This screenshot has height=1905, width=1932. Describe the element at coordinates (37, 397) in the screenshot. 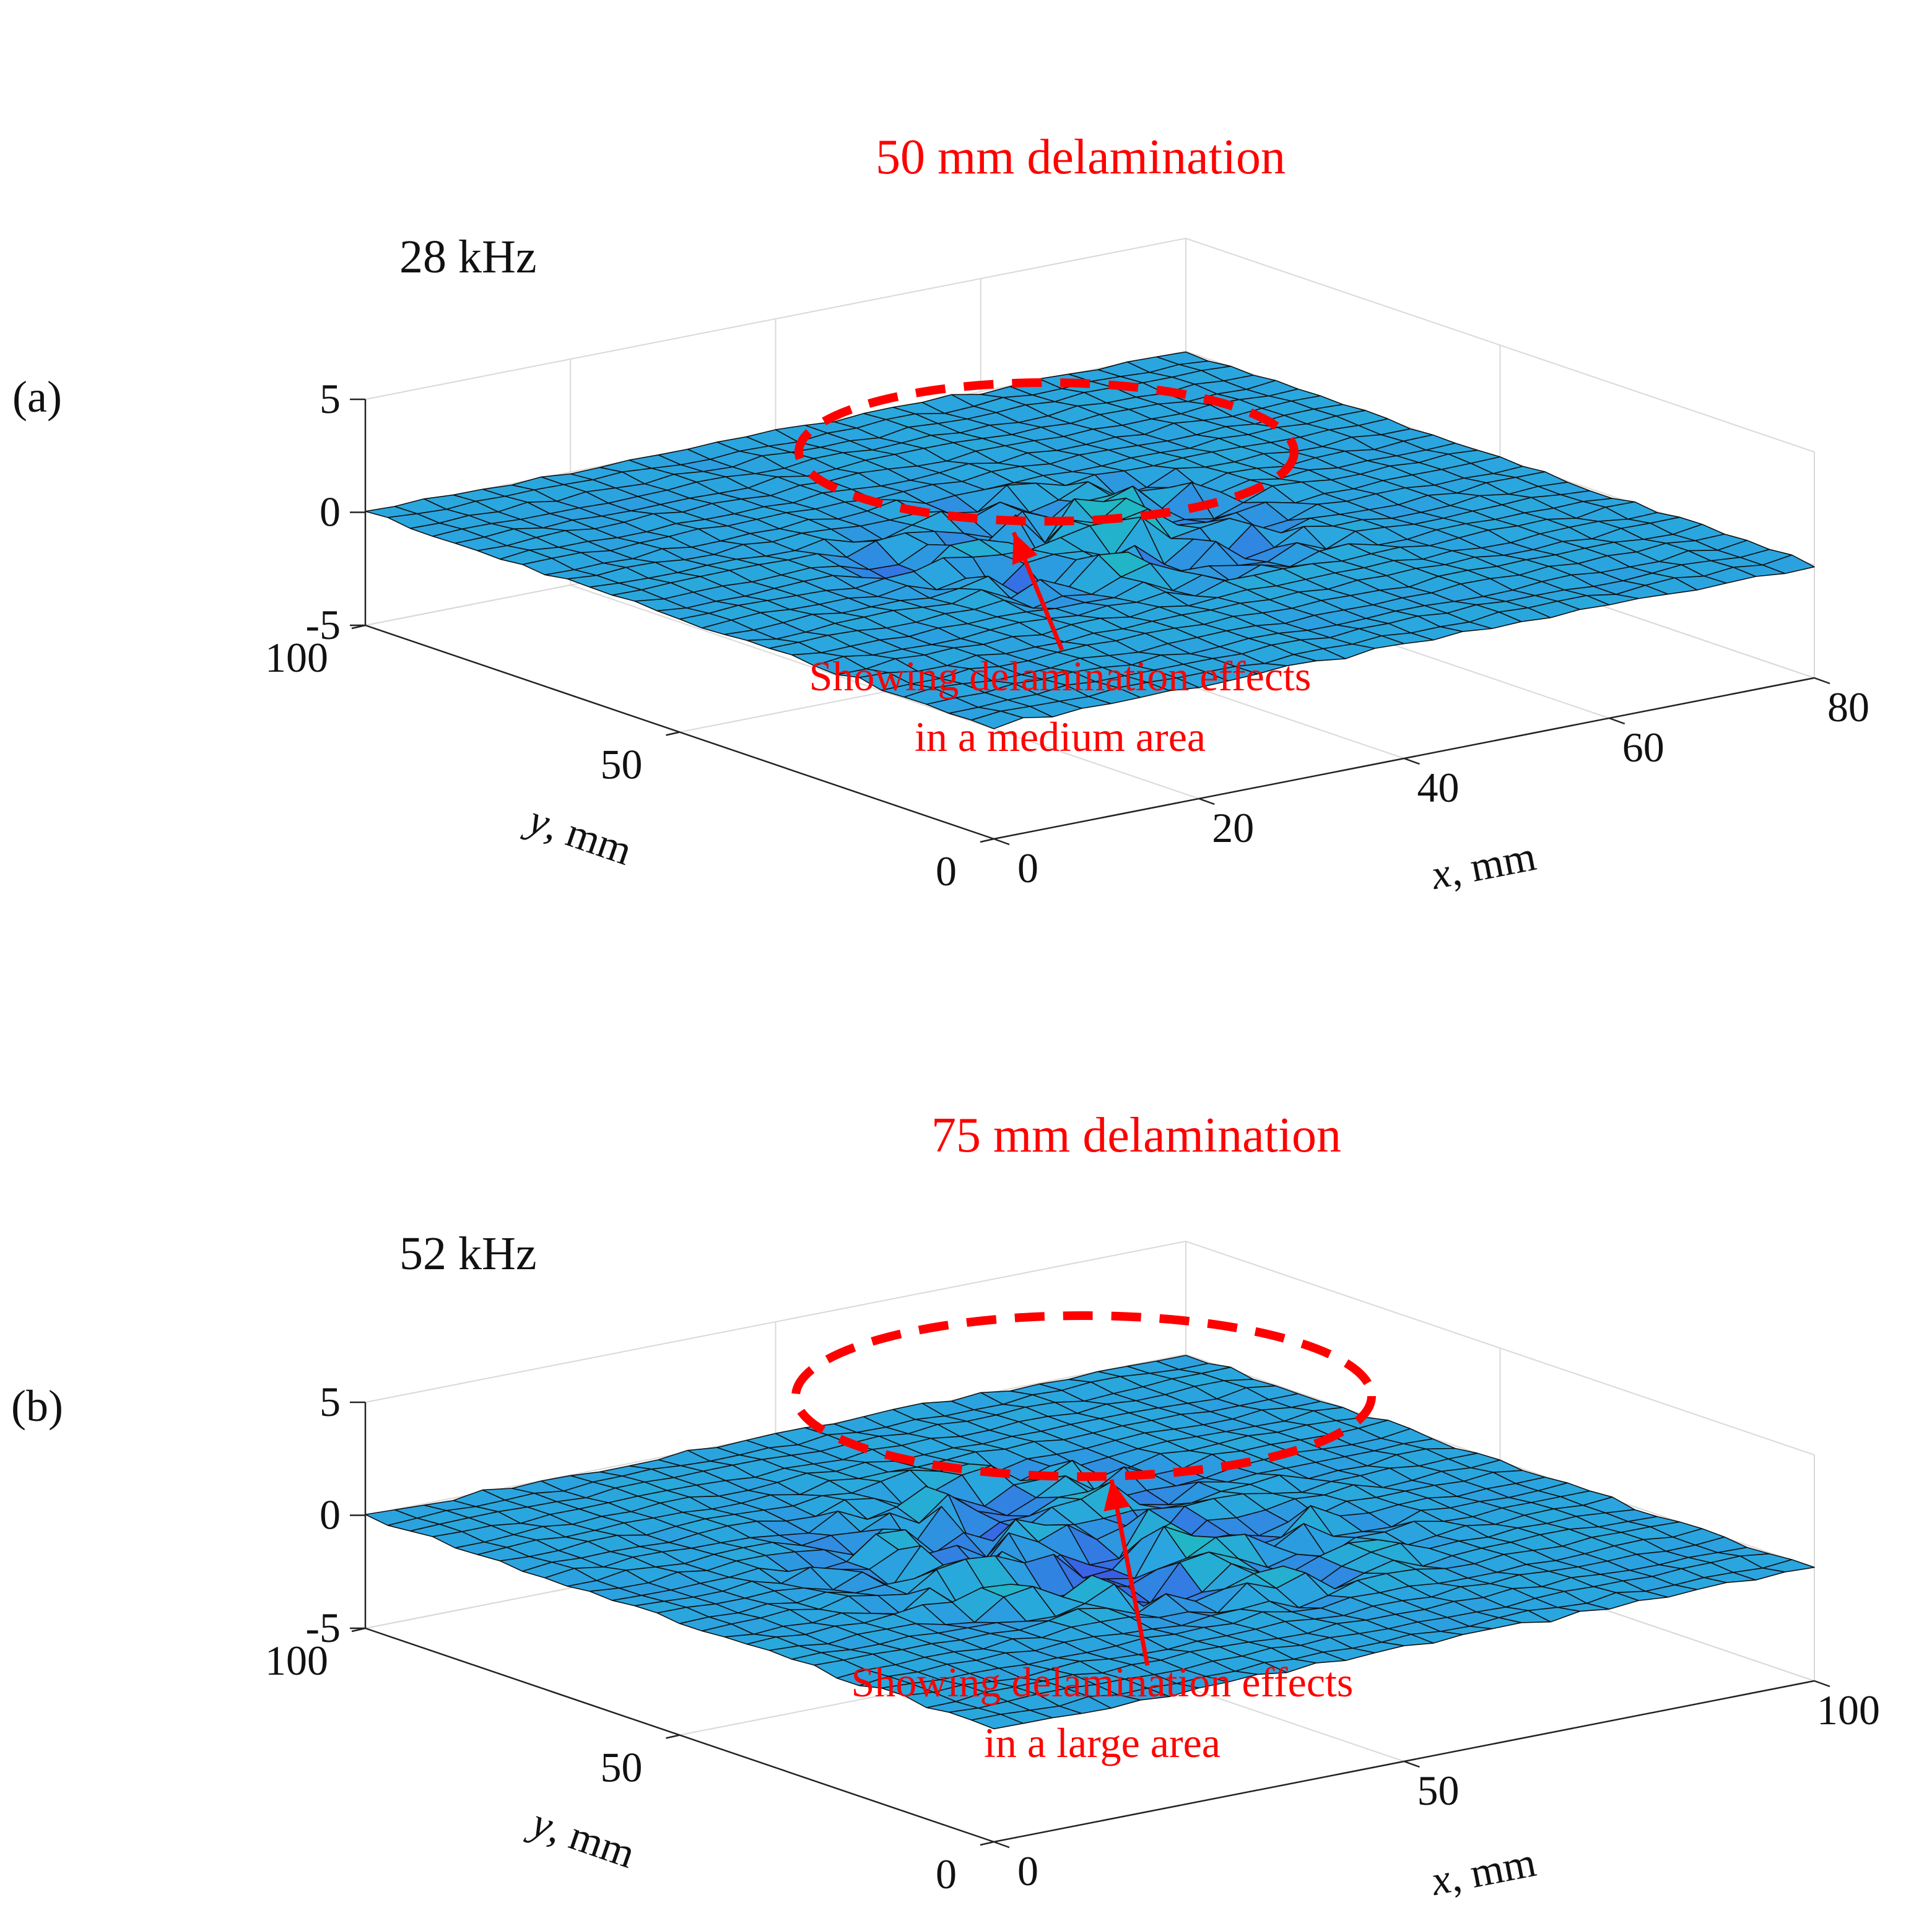

I see `panel-label: (a)` at that location.